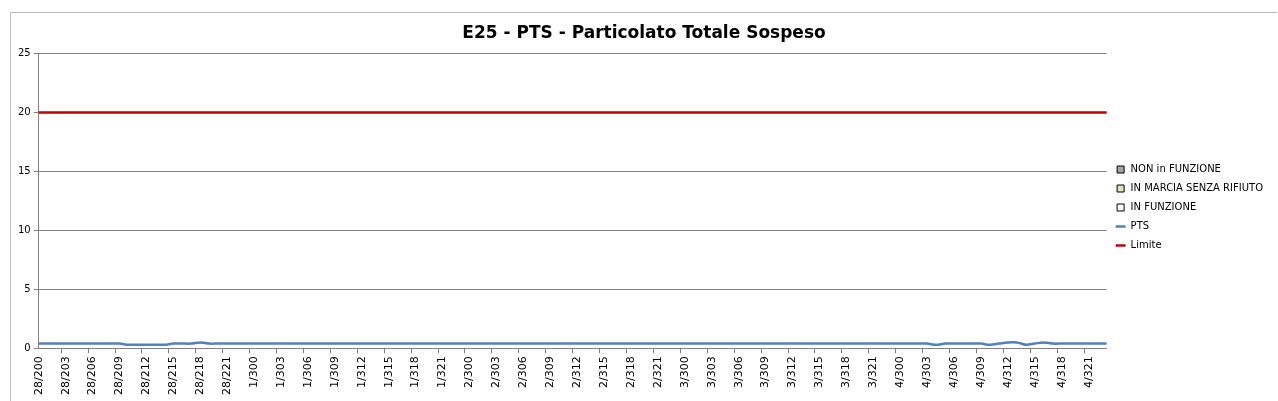 This screenshot has width=1278, height=401. What do you see at coordinates (334, 372) in the screenshot?
I see `x-tick-label: 1/309` at bounding box center [334, 372].